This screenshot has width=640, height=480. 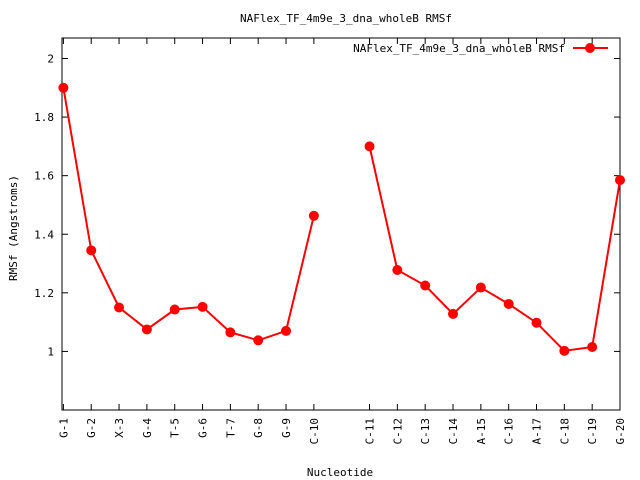 I want to click on x-tick-label: A-17, so click(x=537, y=431).